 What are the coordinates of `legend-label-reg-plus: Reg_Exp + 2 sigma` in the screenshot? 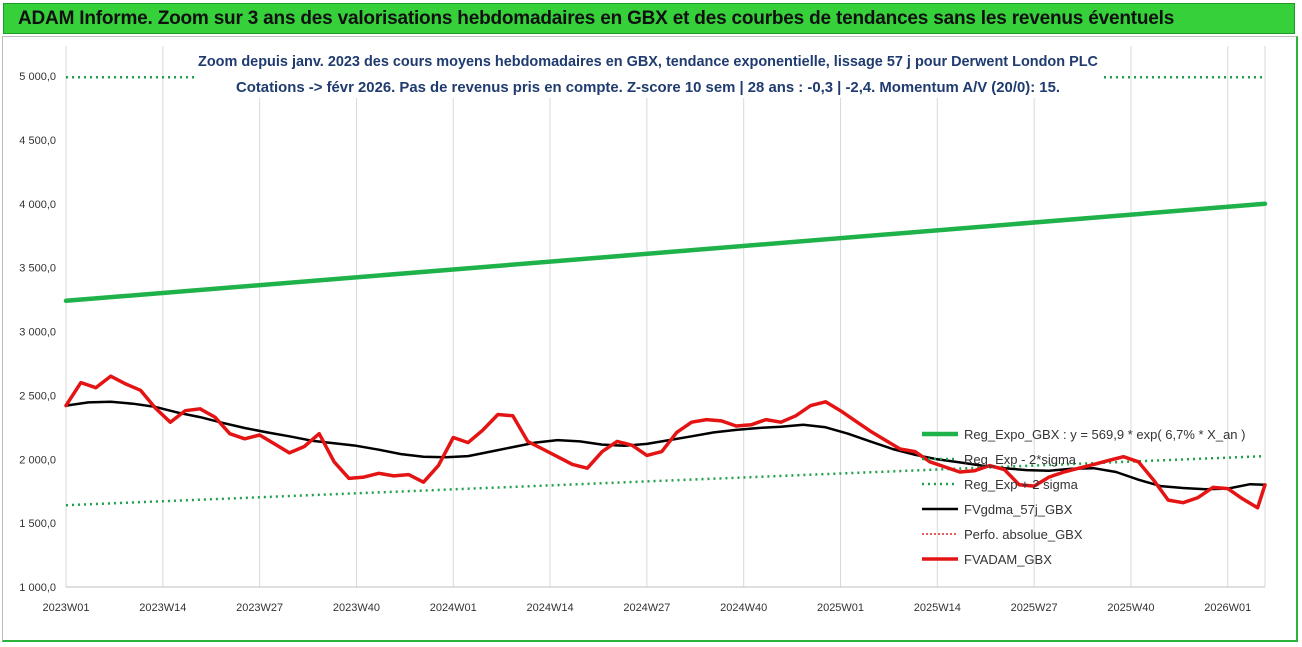 It's located at (1021, 484).